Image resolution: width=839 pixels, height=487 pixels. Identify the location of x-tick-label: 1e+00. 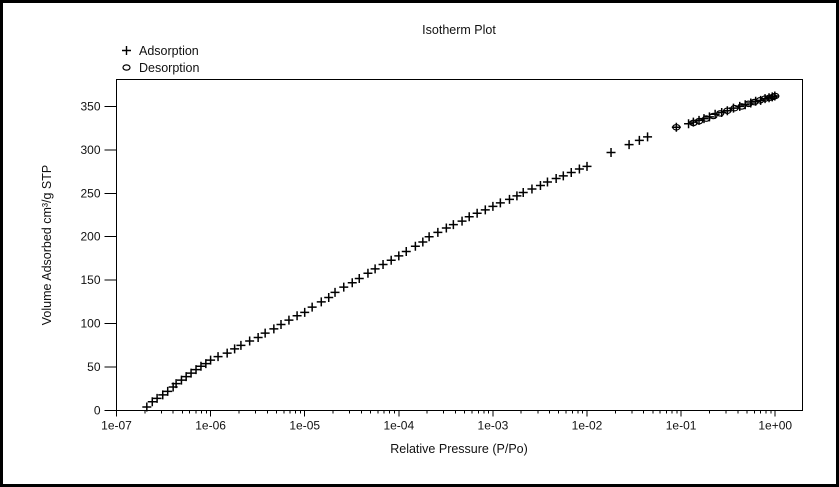
(775, 426).